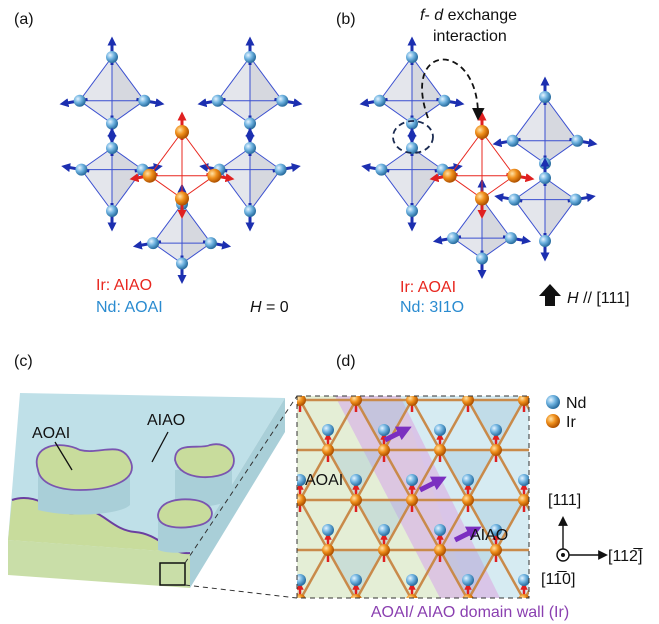 The width and height of the screenshot is (659, 624). What do you see at coordinates (346, 19) in the screenshot?
I see `panel-label: (b)` at bounding box center [346, 19].